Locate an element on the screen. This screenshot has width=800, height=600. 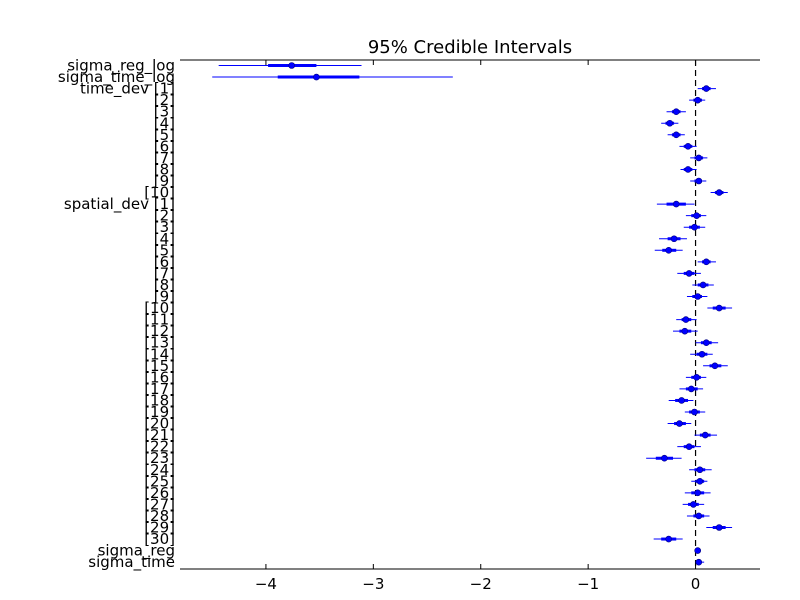
x-tick-label: −2 is located at coordinates (481, 584).